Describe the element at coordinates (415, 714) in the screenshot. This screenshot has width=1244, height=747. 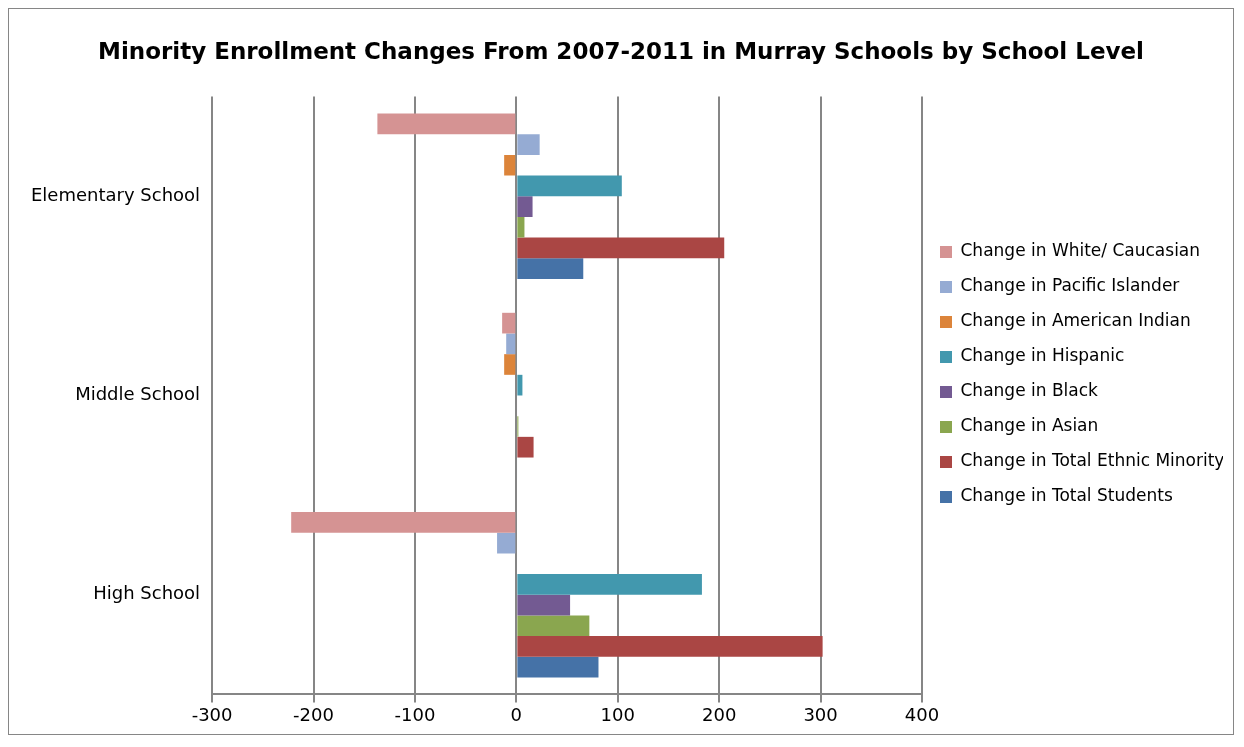
I see `x-tick-label: -100` at that location.